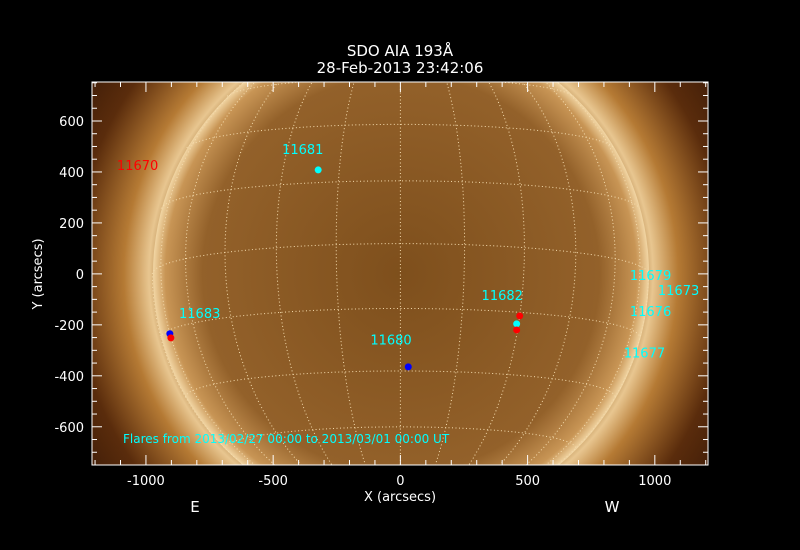 This screenshot has height=550, width=800. What do you see at coordinates (199, 314) in the screenshot?
I see `active-region-label: 11683` at bounding box center [199, 314].